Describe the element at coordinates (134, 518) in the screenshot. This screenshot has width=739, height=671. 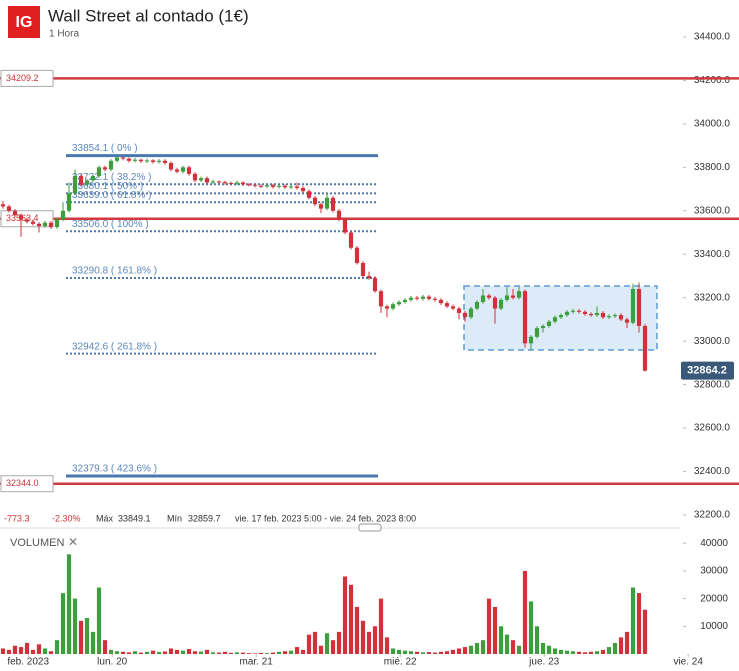
I see `high-value: 33849.1` at that location.